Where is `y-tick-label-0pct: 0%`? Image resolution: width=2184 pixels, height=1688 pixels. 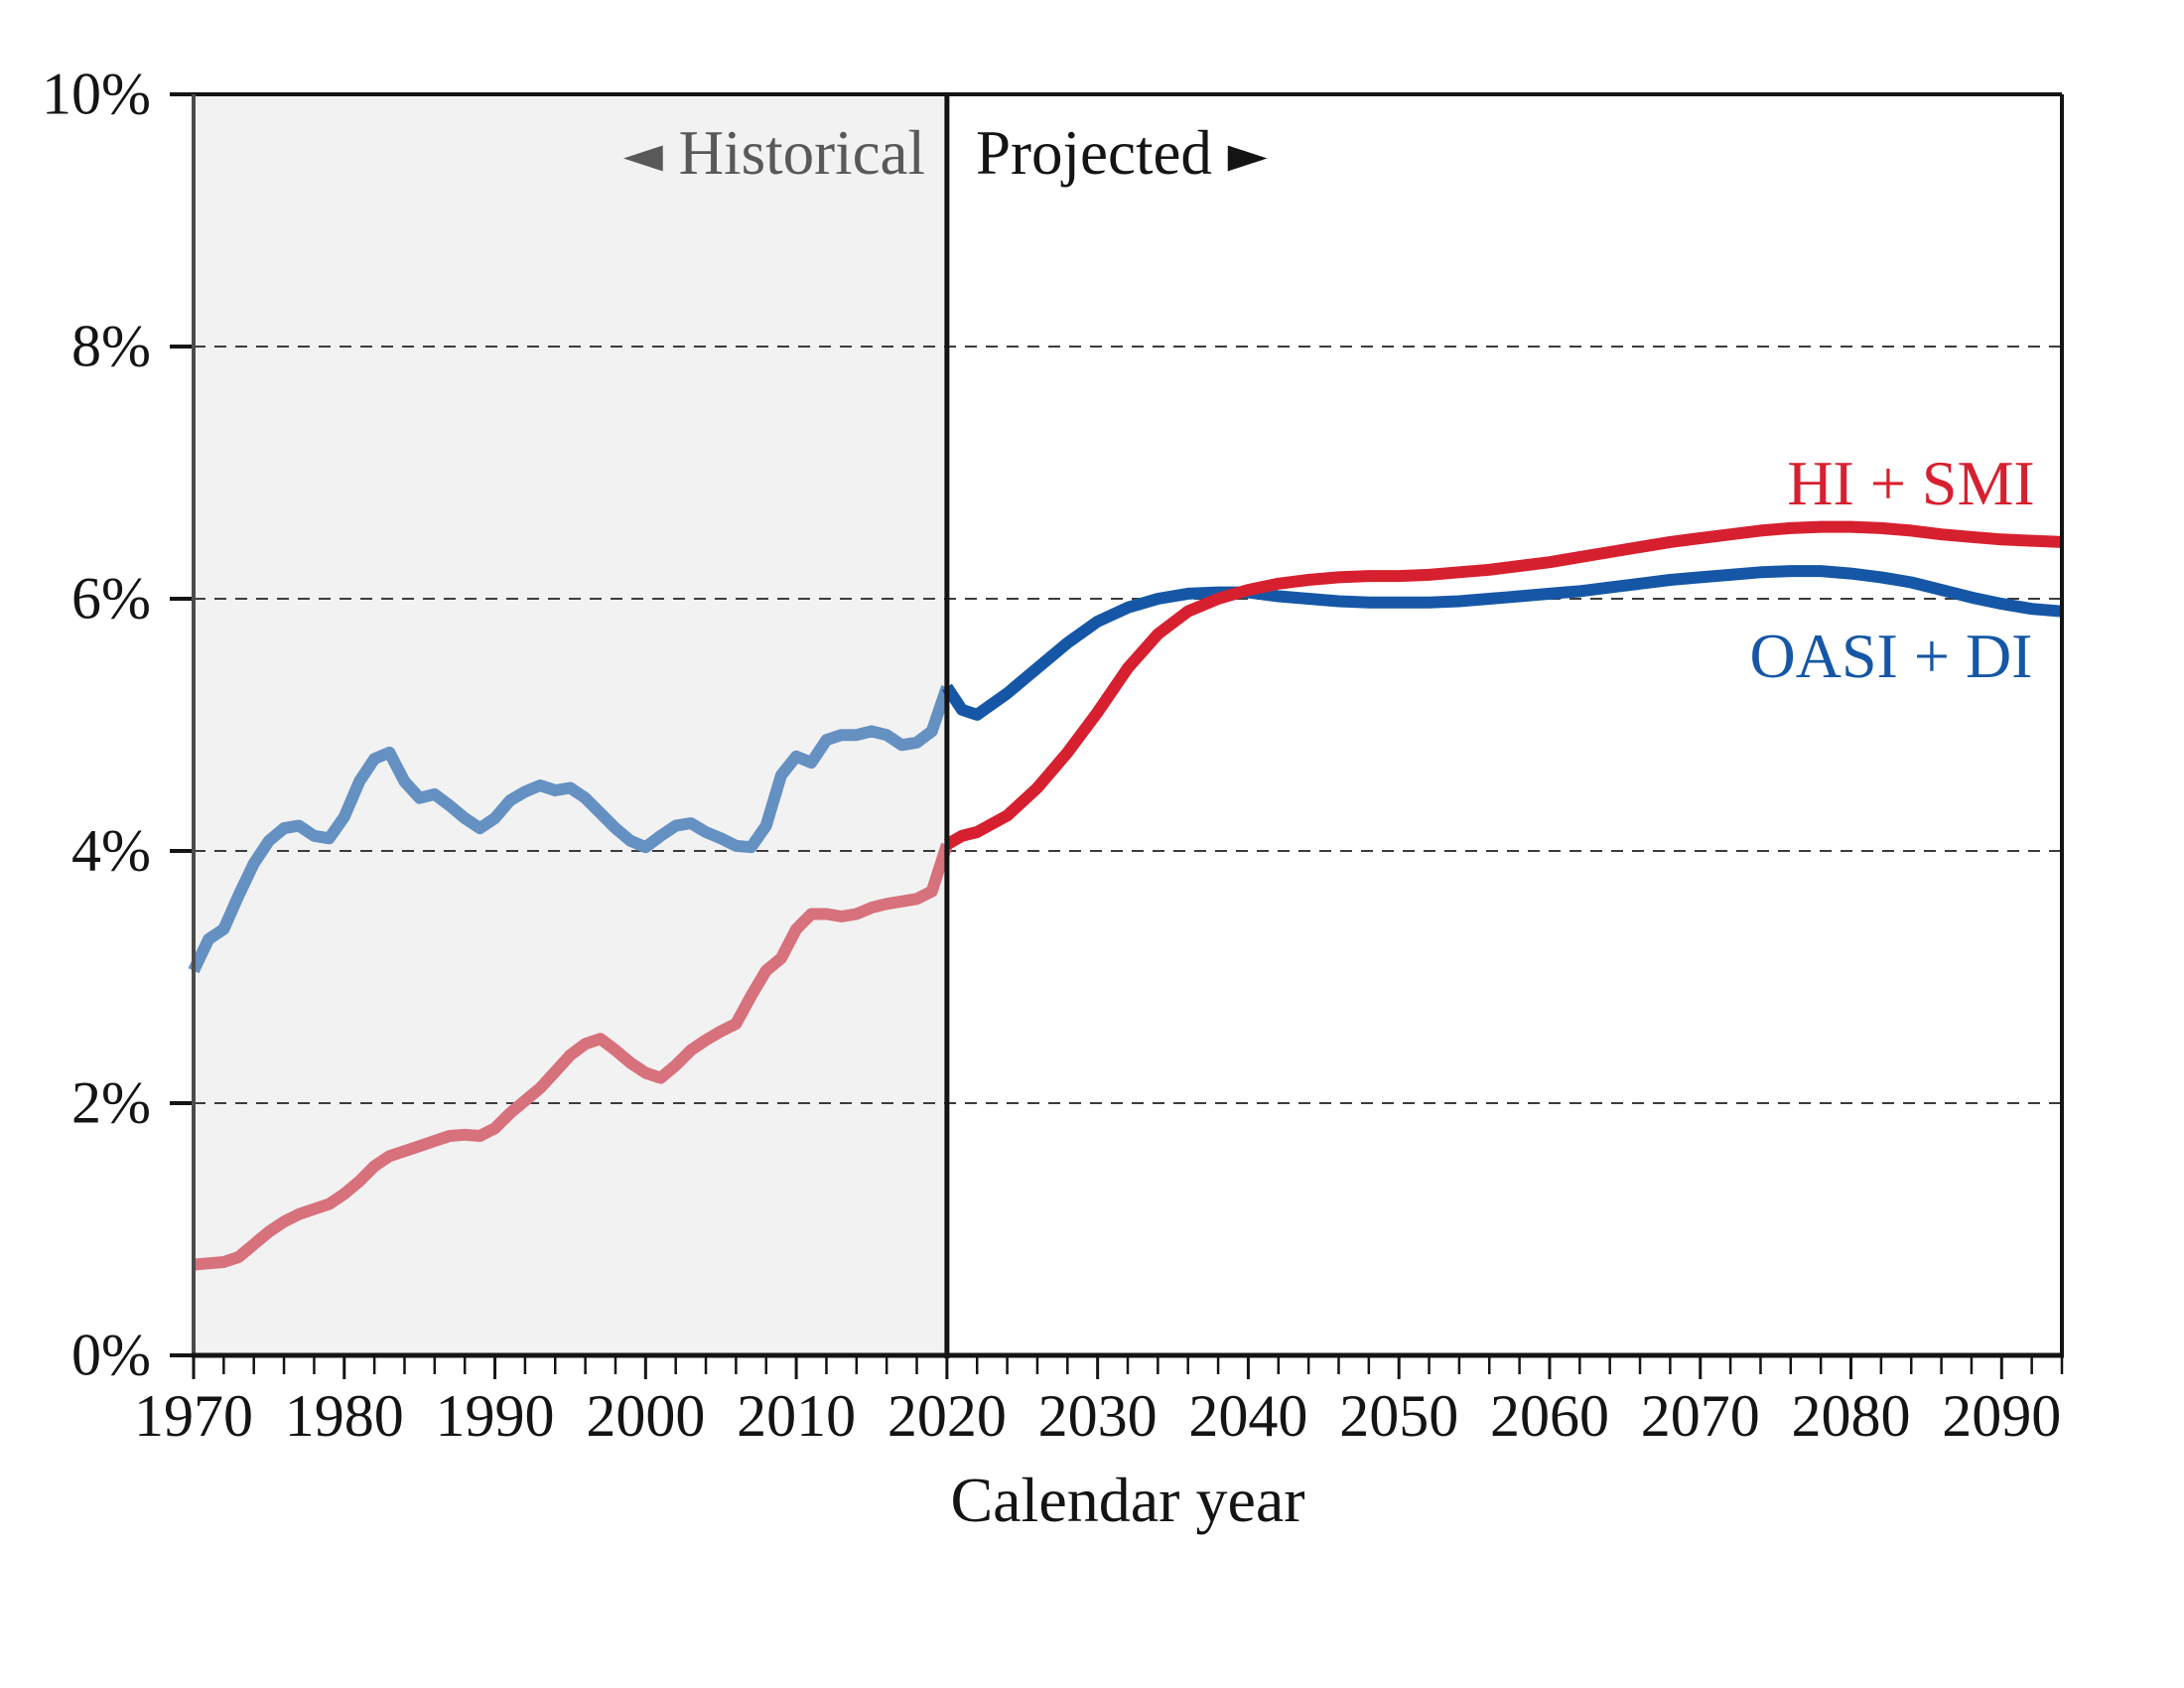 y-tick-label-0pct: 0% is located at coordinates (111, 1355).